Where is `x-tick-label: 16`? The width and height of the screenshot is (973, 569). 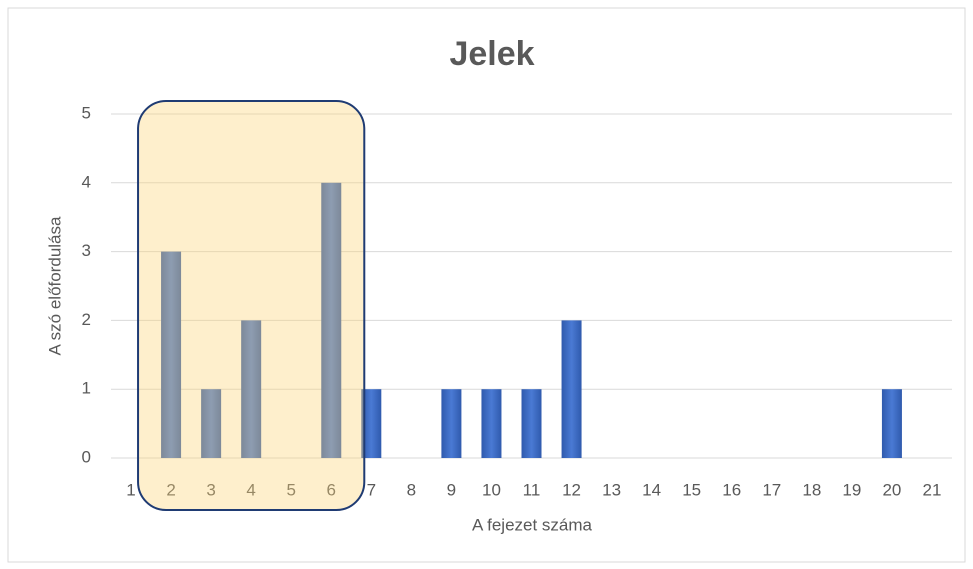
x-tick-label: 16 is located at coordinates (731, 489).